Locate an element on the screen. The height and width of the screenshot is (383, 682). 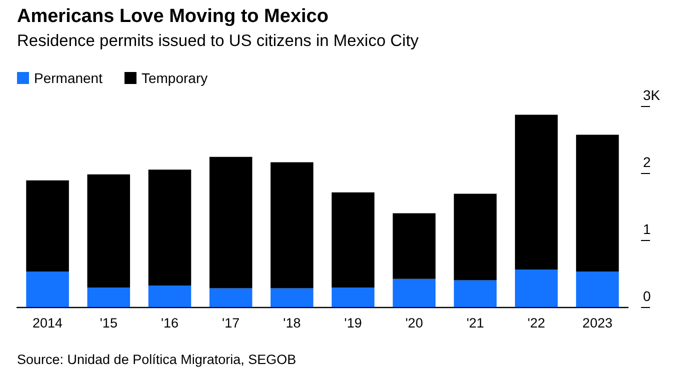
chart-subtitle: Residence permits issued to US citizens in Mexico City is located at coordinates (218, 41).